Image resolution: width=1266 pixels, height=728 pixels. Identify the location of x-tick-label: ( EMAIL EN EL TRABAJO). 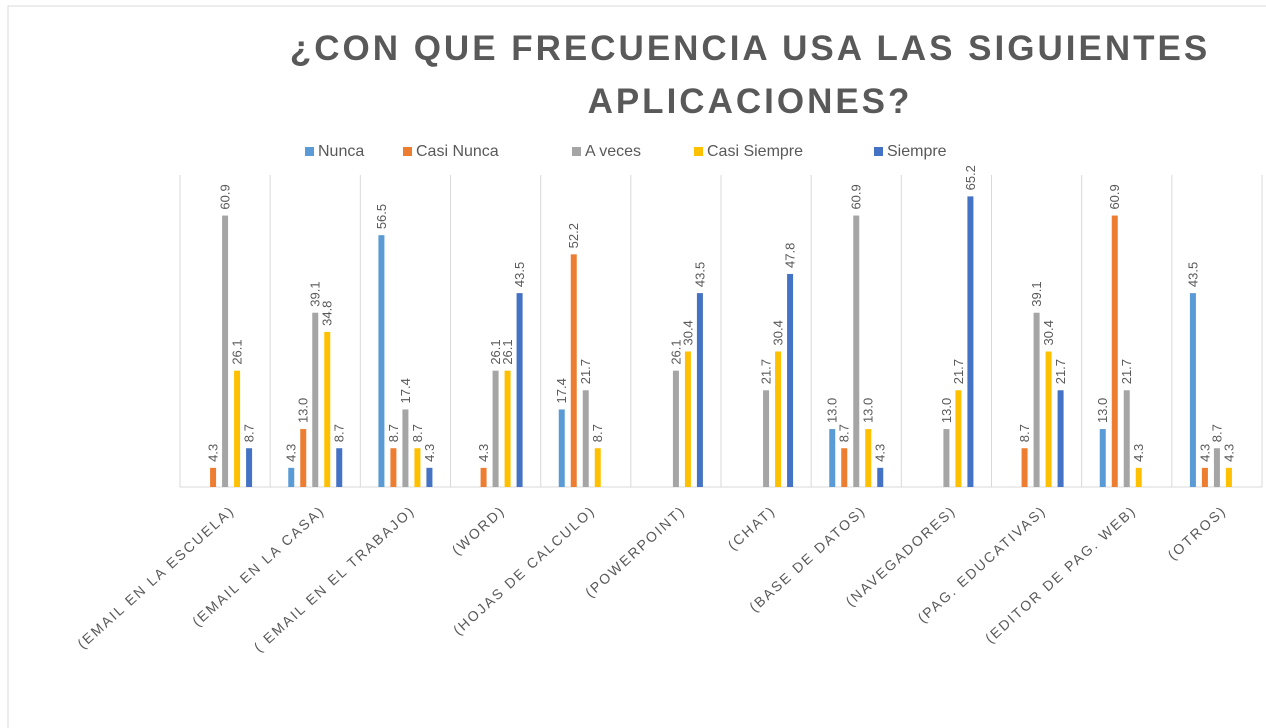
(334, 578).